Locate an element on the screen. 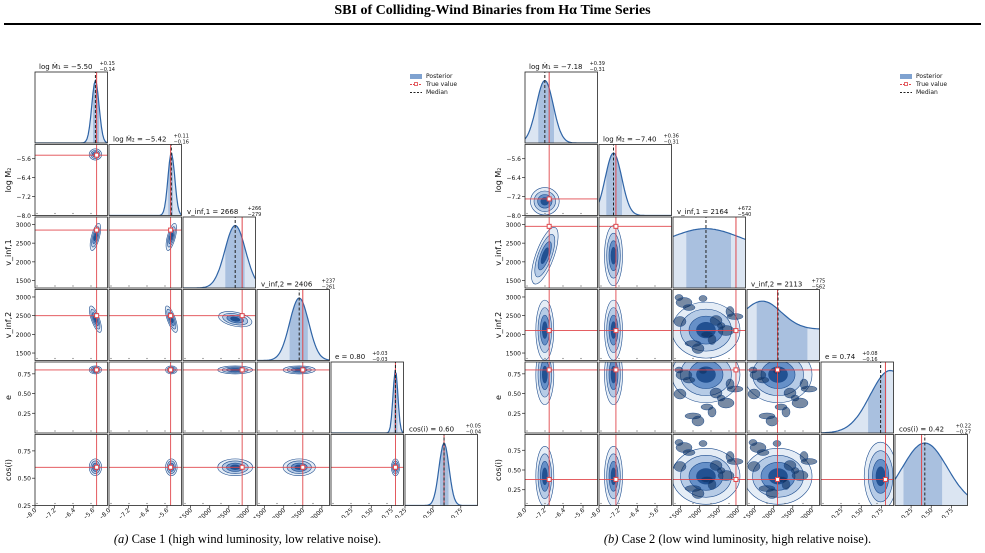  legend-posterior-swatch is located at coordinates (906, 76).